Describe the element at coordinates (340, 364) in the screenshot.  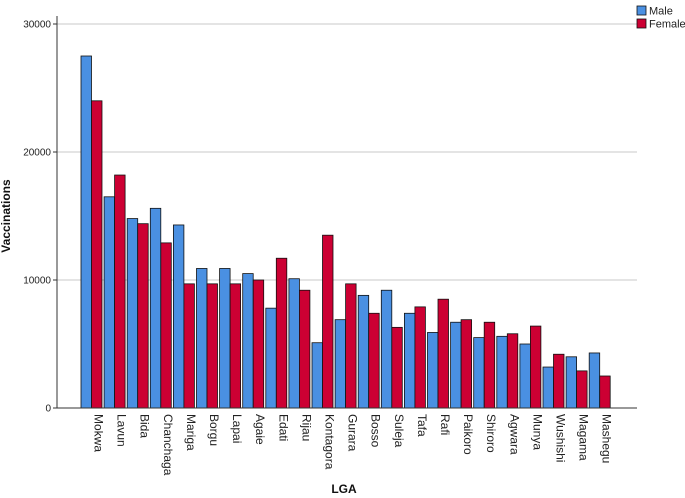
I see `bar-male-gurara` at that location.